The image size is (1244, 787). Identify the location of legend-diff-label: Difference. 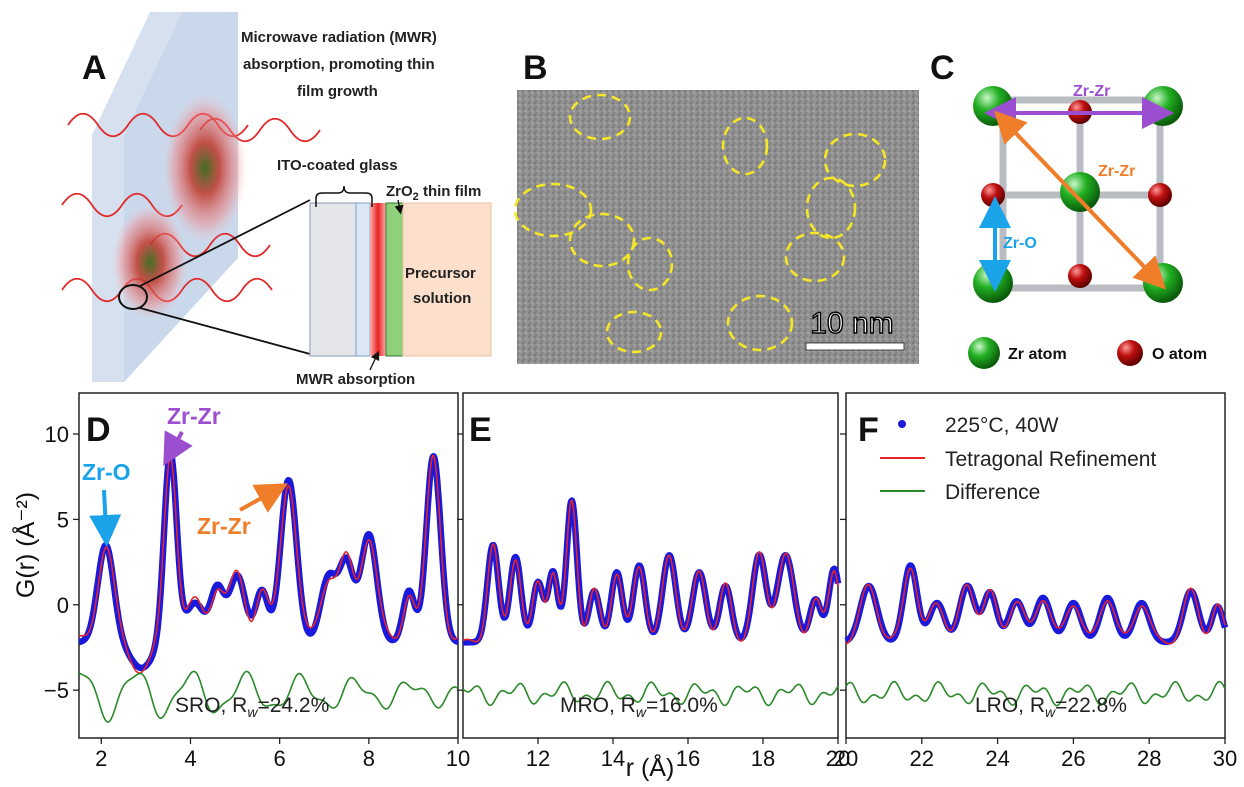
(992, 492).